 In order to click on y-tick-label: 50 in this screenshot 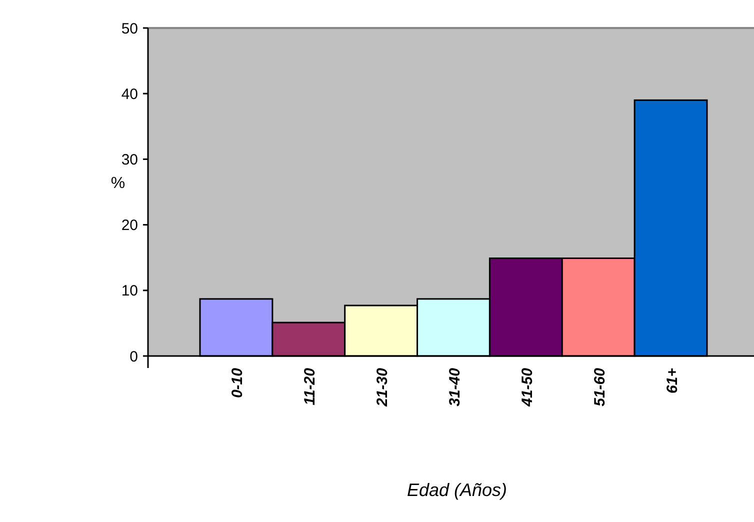, I will do `click(129, 29)`.